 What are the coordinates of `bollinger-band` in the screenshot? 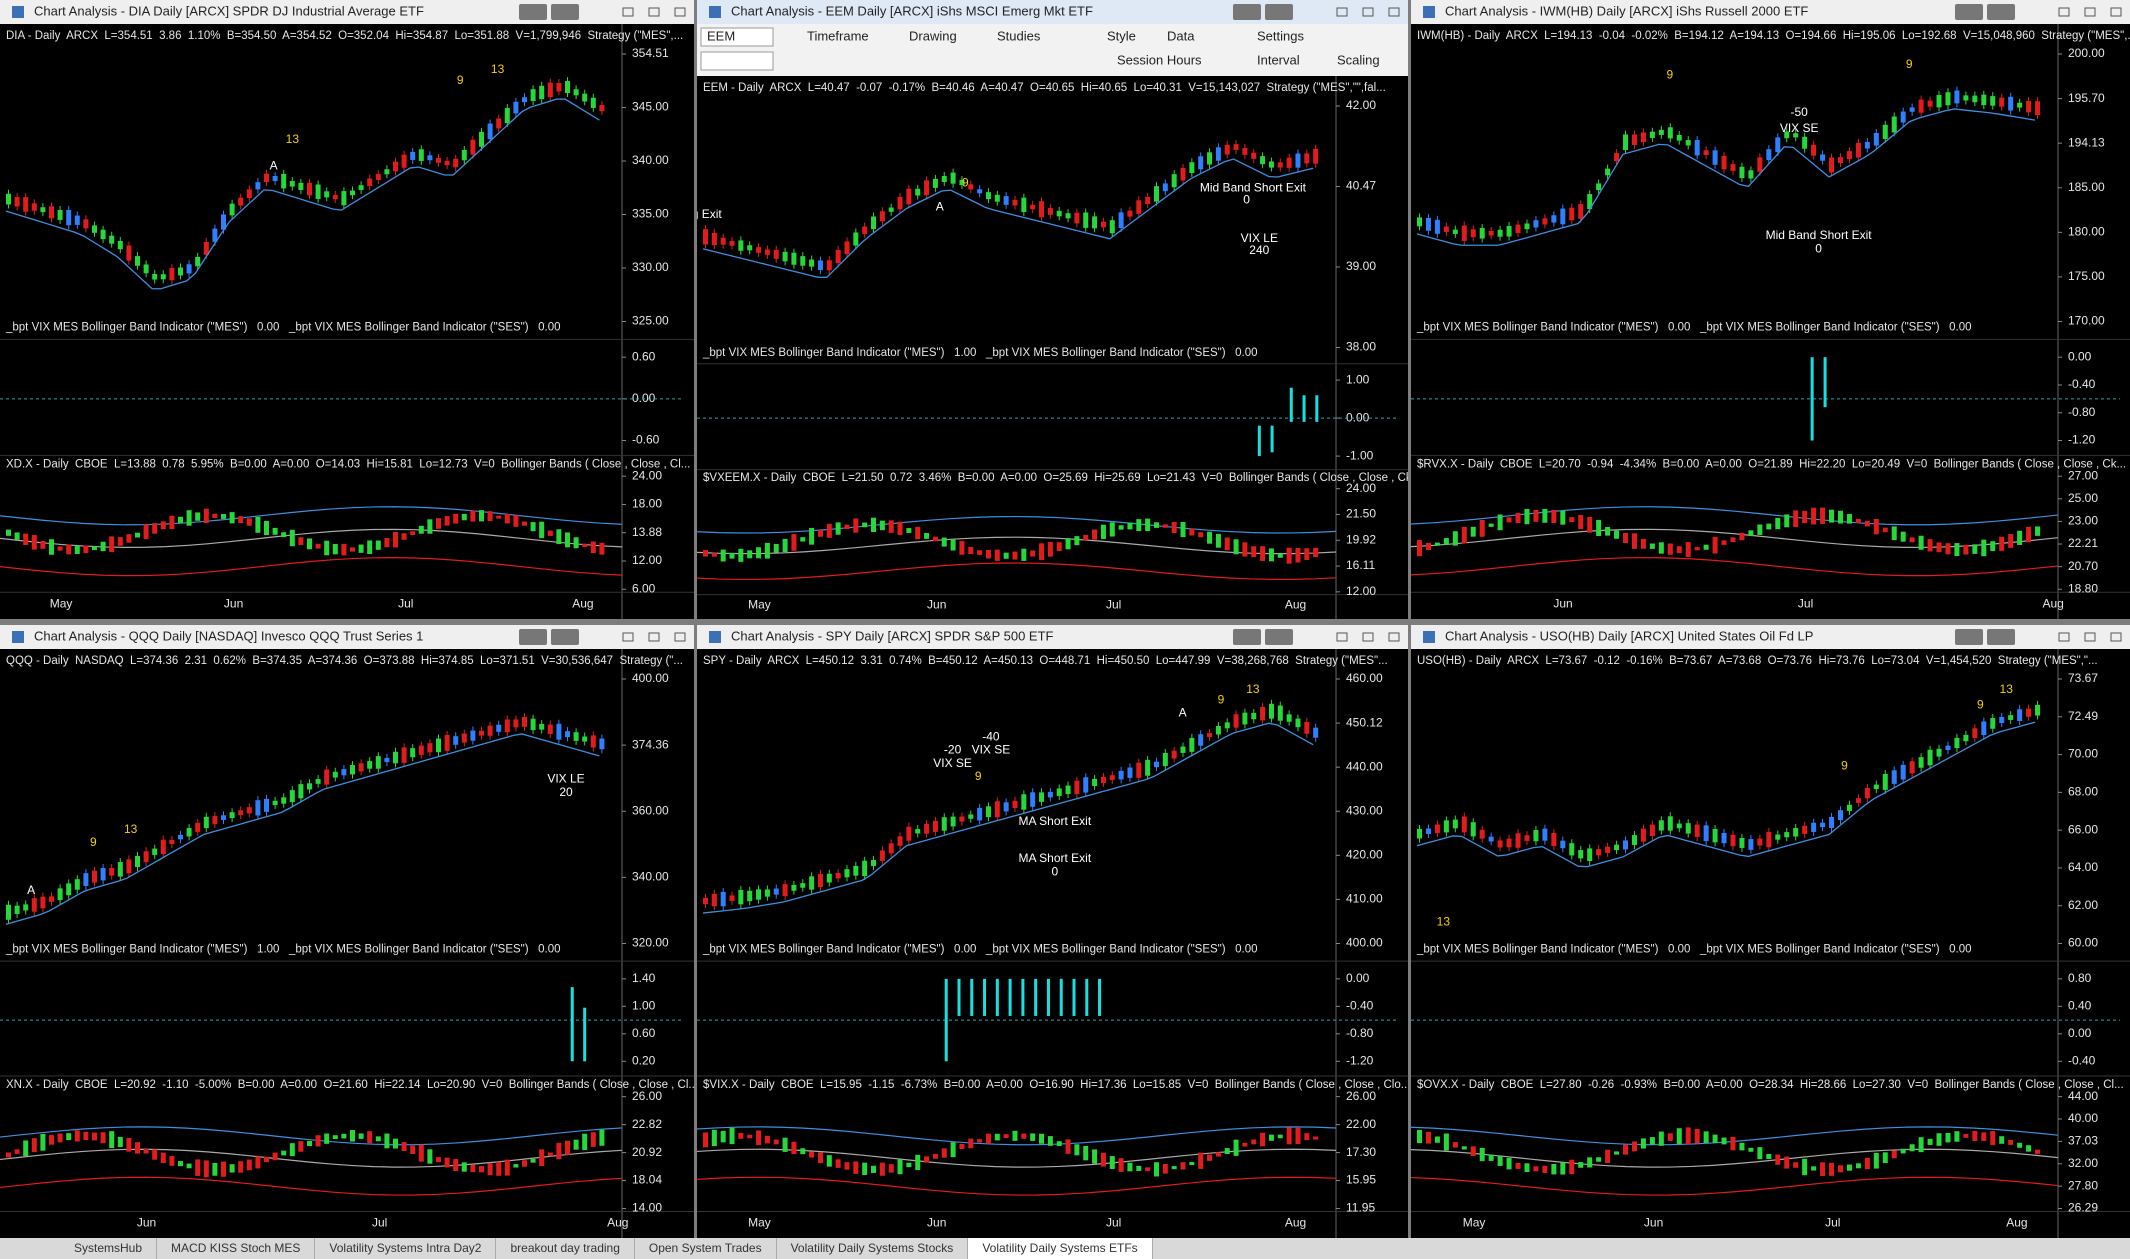 It's located at (1735, 1158).